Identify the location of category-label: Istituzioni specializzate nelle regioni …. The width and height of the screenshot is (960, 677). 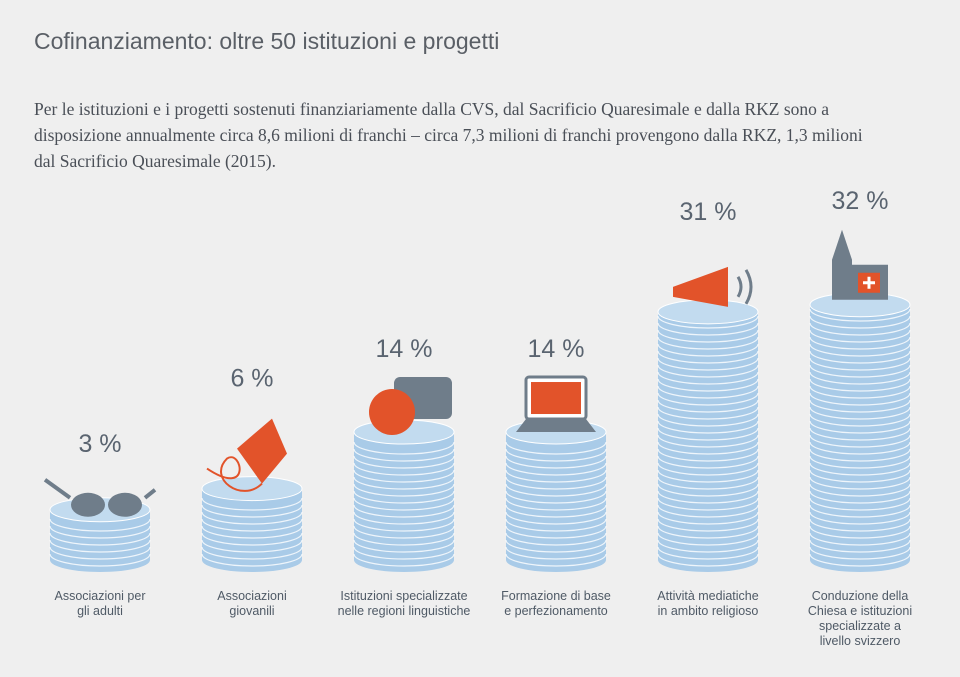
(404, 603).